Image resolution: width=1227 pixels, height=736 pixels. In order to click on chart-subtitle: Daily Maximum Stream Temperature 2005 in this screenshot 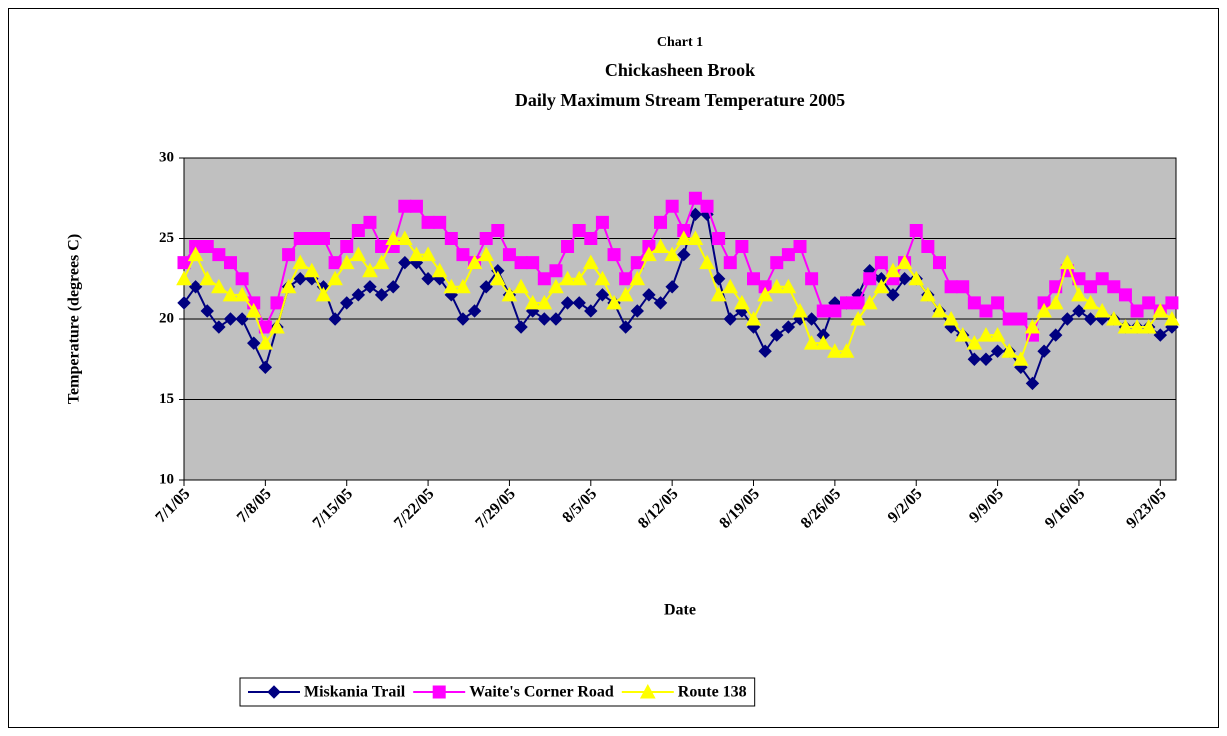, I will do `click(680, 100)`.